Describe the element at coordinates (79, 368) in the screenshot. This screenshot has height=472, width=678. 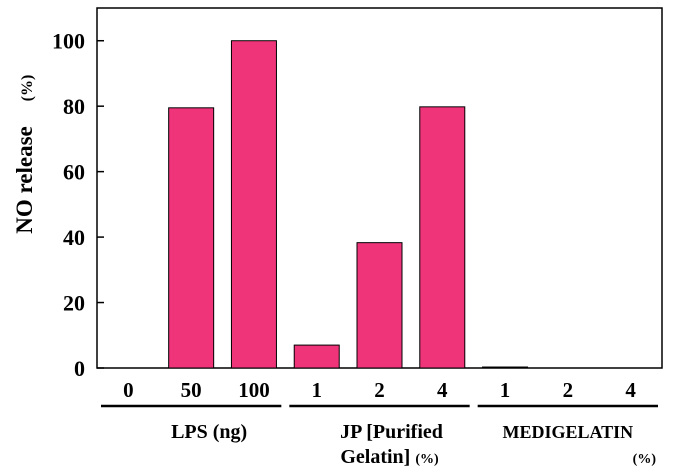
I see `y-tick-label: 0` at that location.